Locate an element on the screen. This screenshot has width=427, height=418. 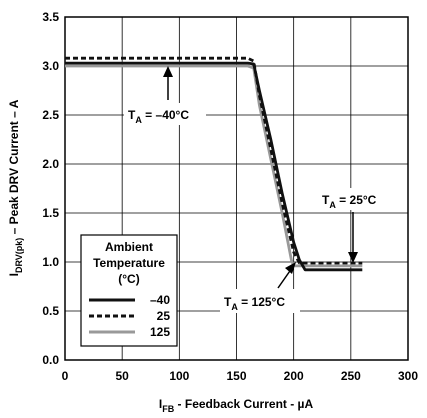
y-tick-label: 3.0 is located at coordinates (50, 66).